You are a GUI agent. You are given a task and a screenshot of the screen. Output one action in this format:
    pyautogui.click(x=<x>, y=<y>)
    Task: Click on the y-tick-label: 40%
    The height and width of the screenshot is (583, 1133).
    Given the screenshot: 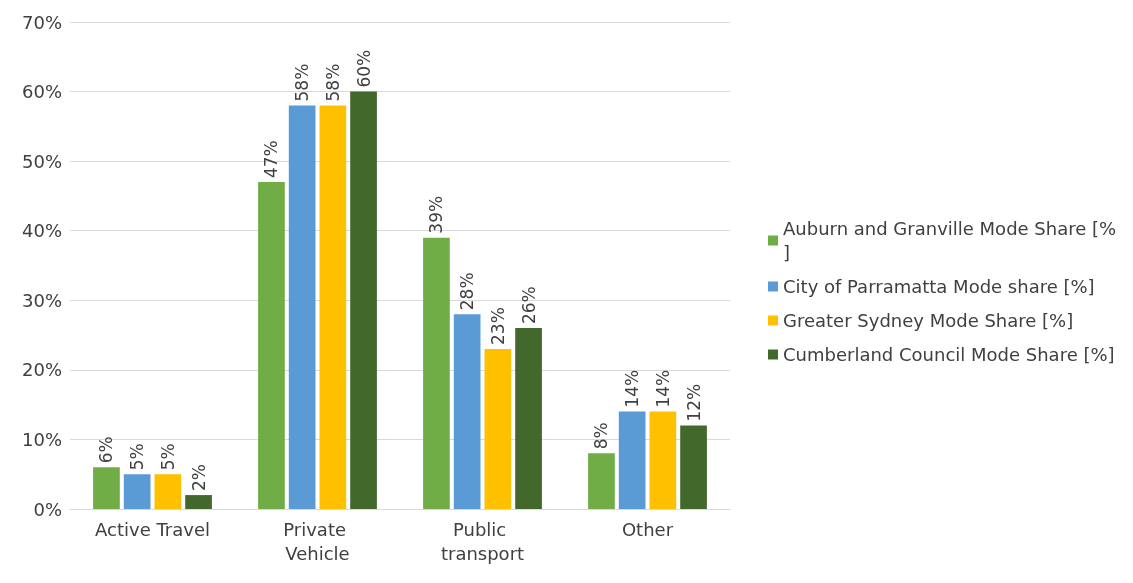 What is the action you would take?
    pyautogui.click(x=41, y=231)
    